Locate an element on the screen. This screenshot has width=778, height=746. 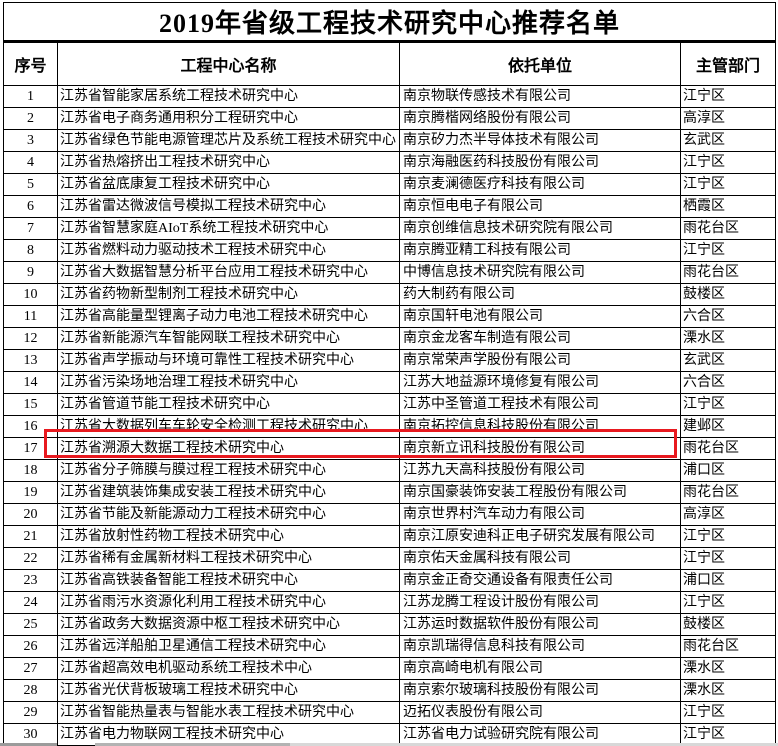
row-number-cell: 23 is located at coordinates (30, 580).